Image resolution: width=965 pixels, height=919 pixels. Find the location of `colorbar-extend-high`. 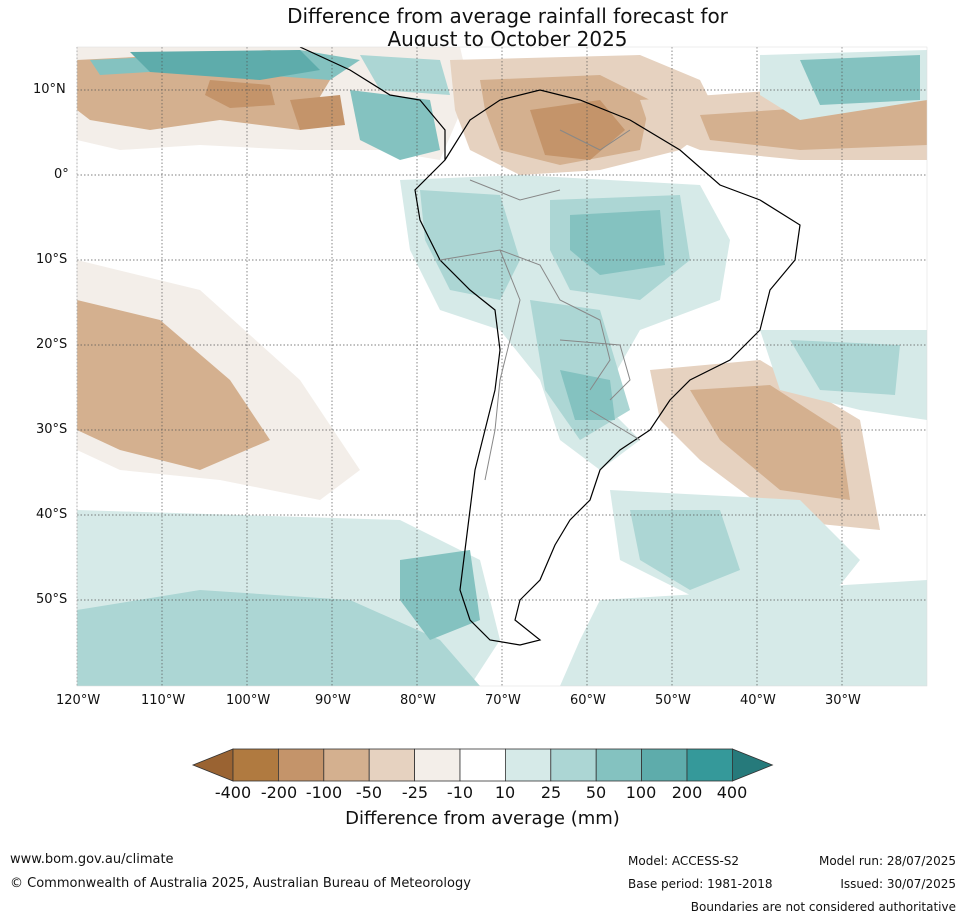

colorbar-extend-high is located at coordinates (753, 765).